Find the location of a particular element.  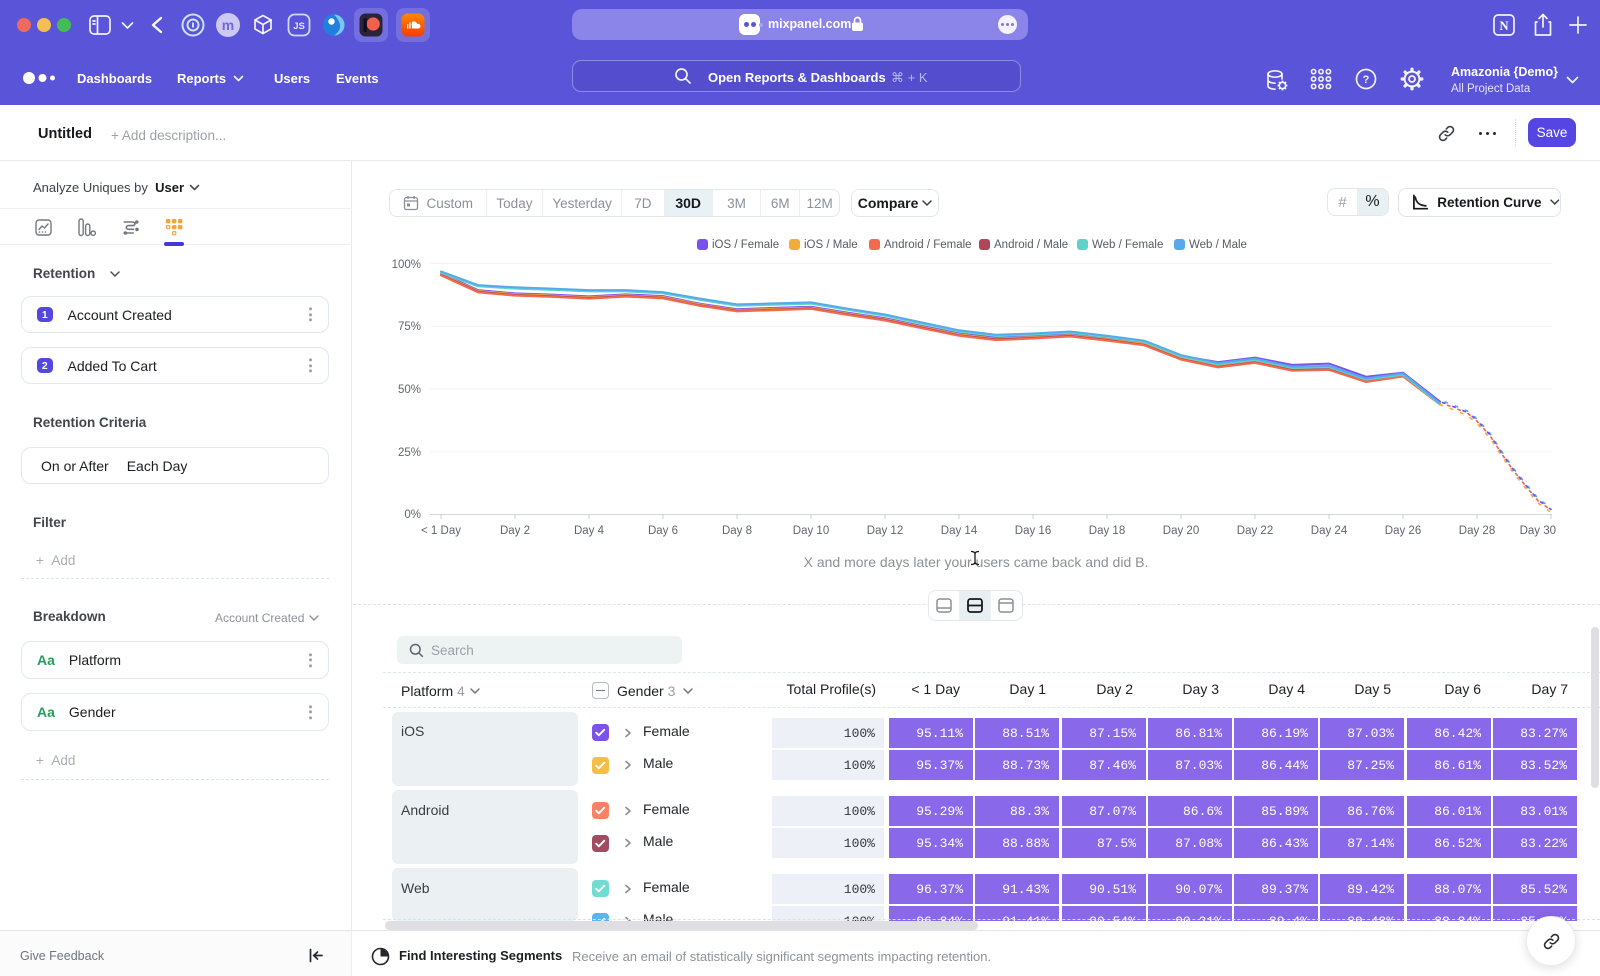

svg-text: Day 4 is located at coordinates (589, 531).